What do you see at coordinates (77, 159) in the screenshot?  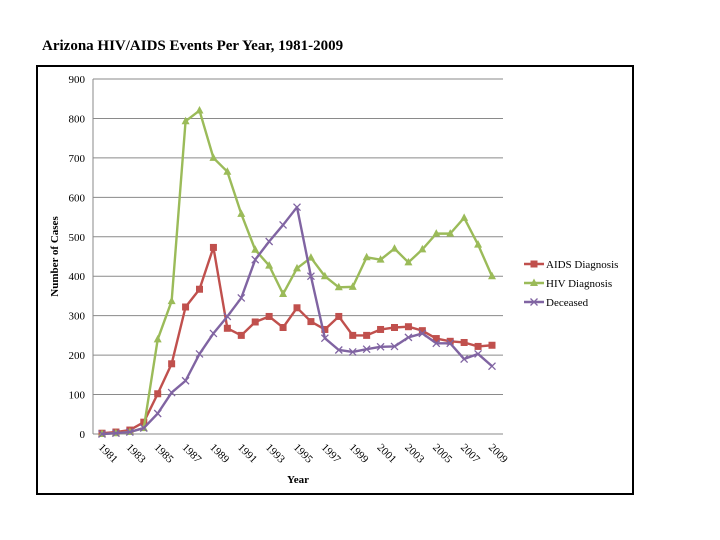 I see `y-tick-label: 700` at bounding box center [77, 159].